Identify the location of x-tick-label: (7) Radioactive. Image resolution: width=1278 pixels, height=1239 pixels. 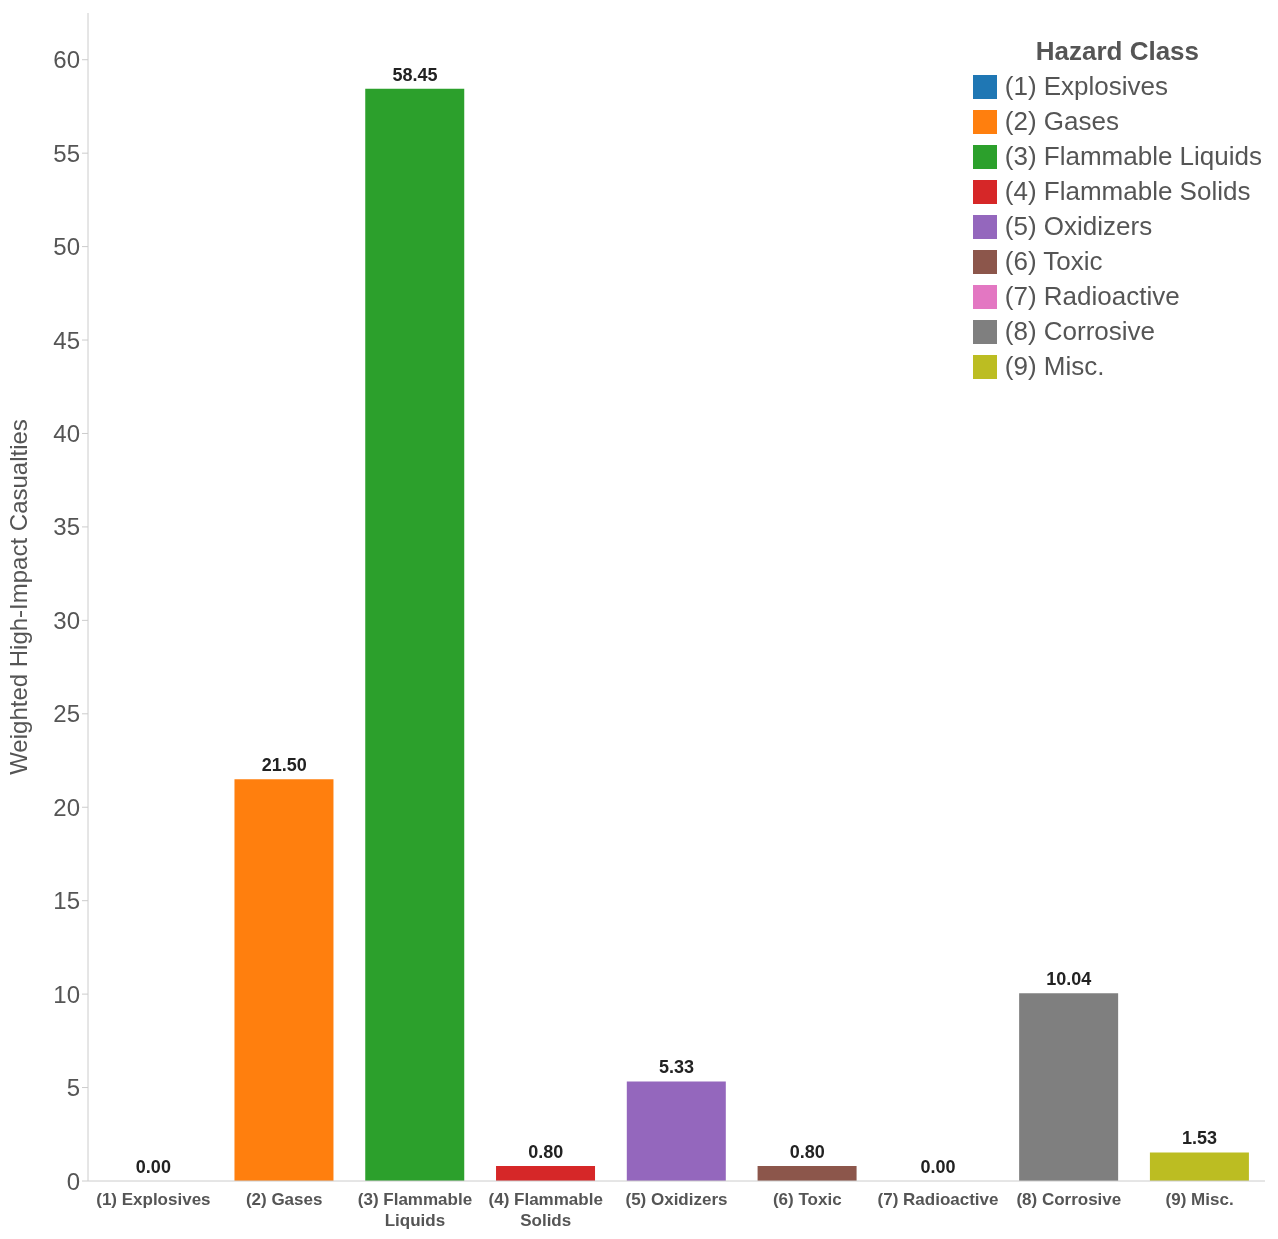
(938, 1199).